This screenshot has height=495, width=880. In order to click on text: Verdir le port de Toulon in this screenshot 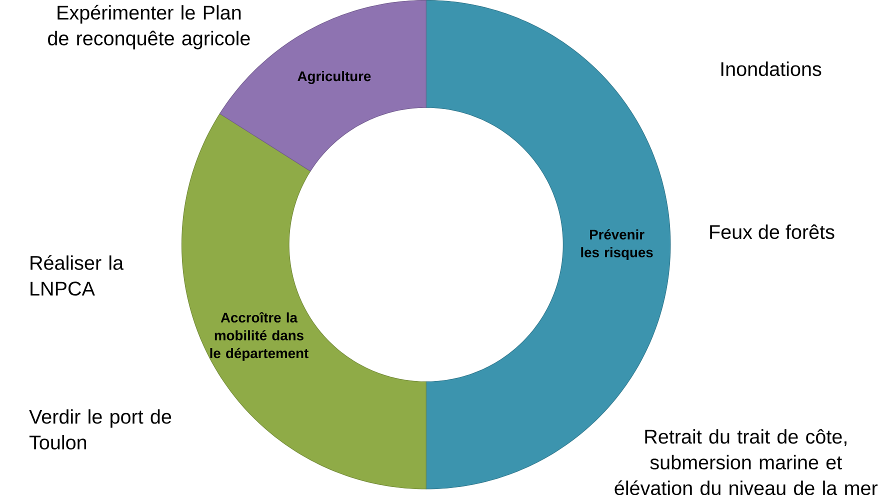, I will do `click(100, 429)`.